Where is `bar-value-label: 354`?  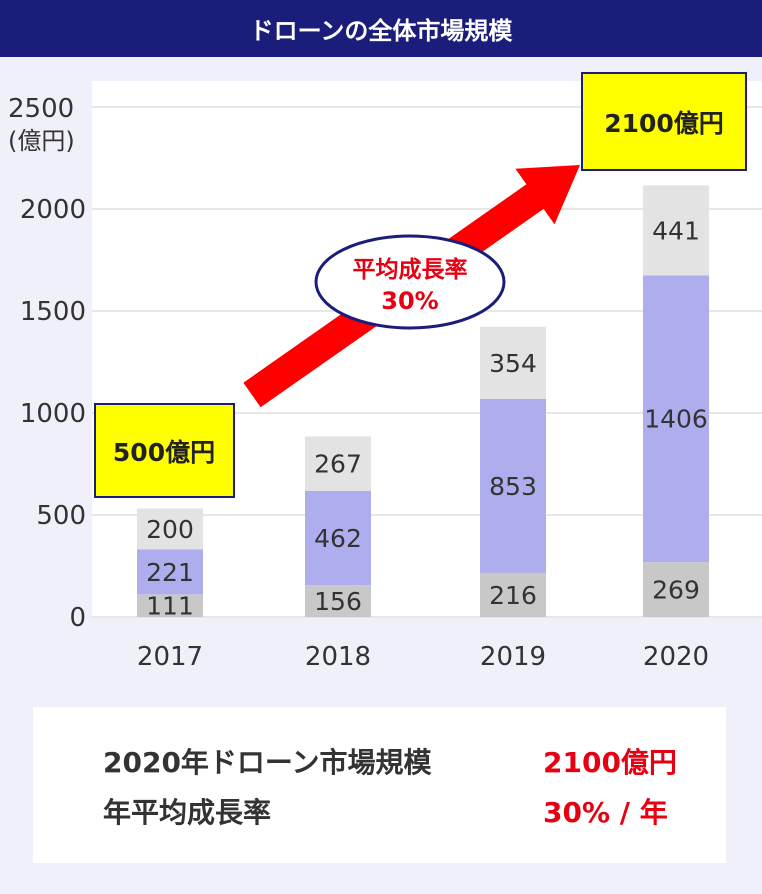
bar-value-label: 354 is located at coordinates (513, 363).